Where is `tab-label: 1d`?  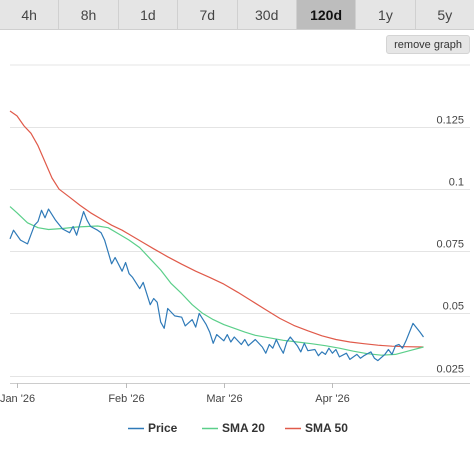 tab-label: 1d is located at coordinates (148, 14).